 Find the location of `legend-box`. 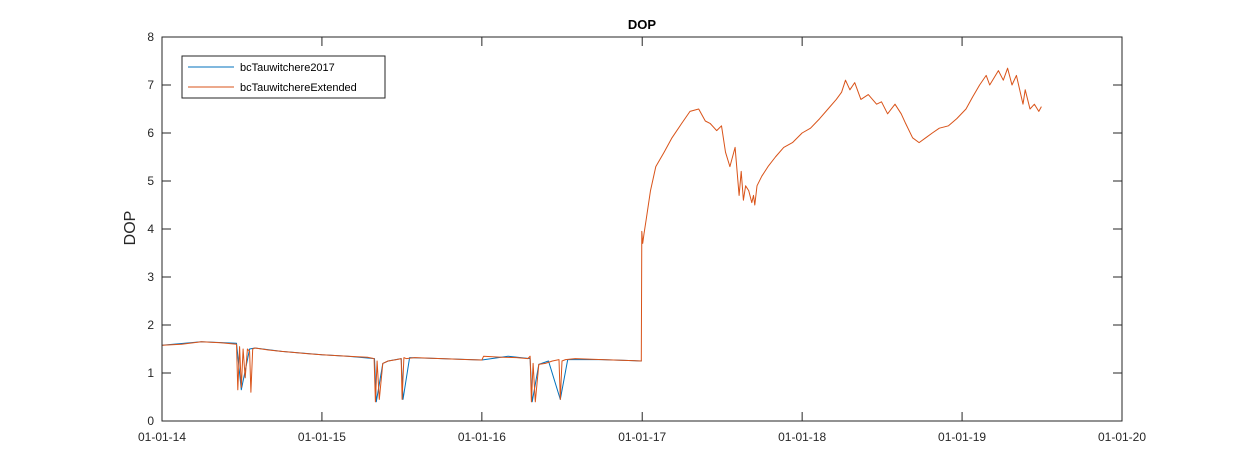

legend-box is located at coordinates (283, 77).